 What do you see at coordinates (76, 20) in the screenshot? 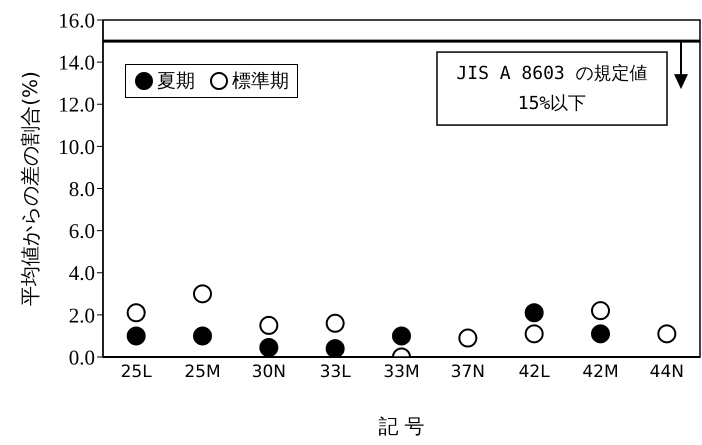
I see `y-tick-label: 16.0` at bounding box center [76, 20].